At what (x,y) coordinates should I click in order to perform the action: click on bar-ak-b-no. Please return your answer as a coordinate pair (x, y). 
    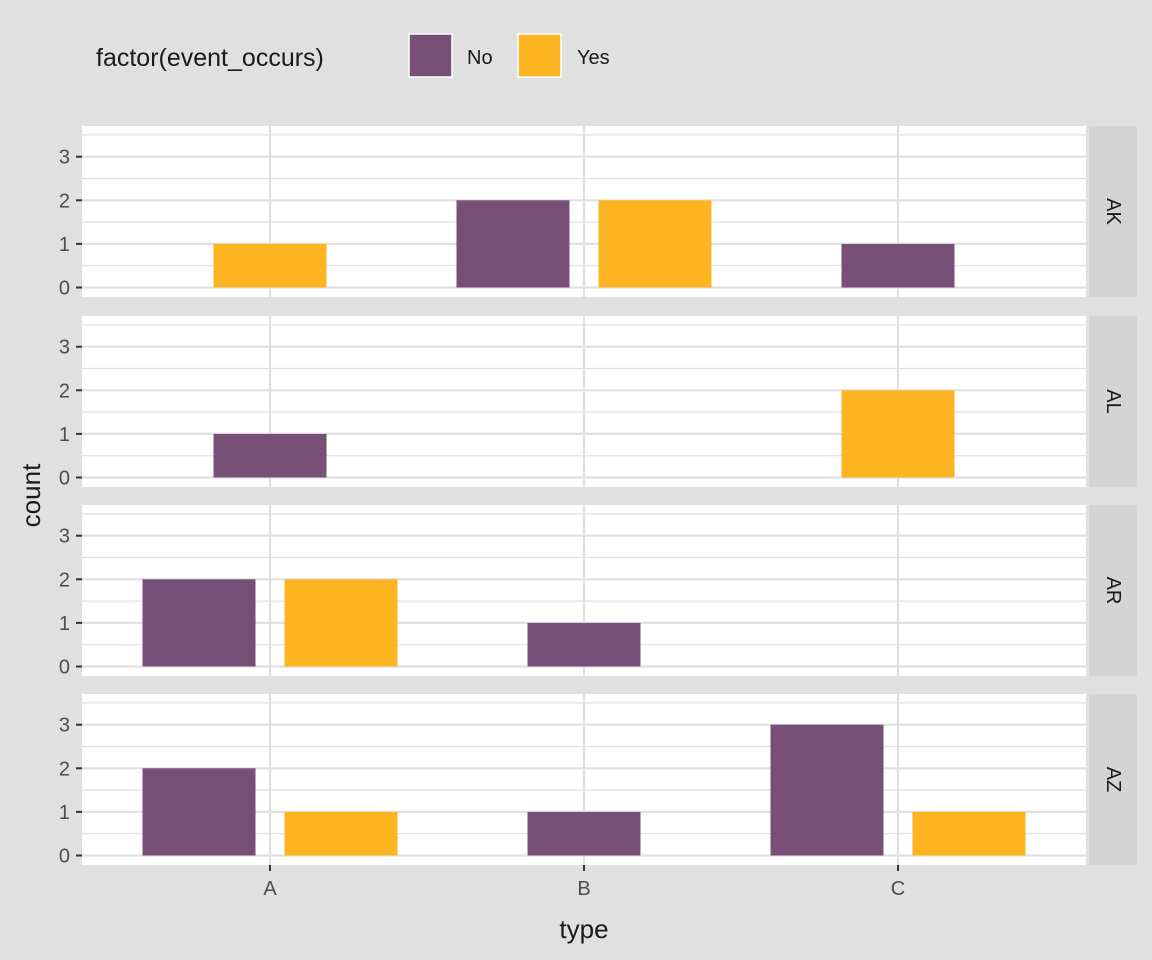
    Looking at the image, I should click on (513, 244).